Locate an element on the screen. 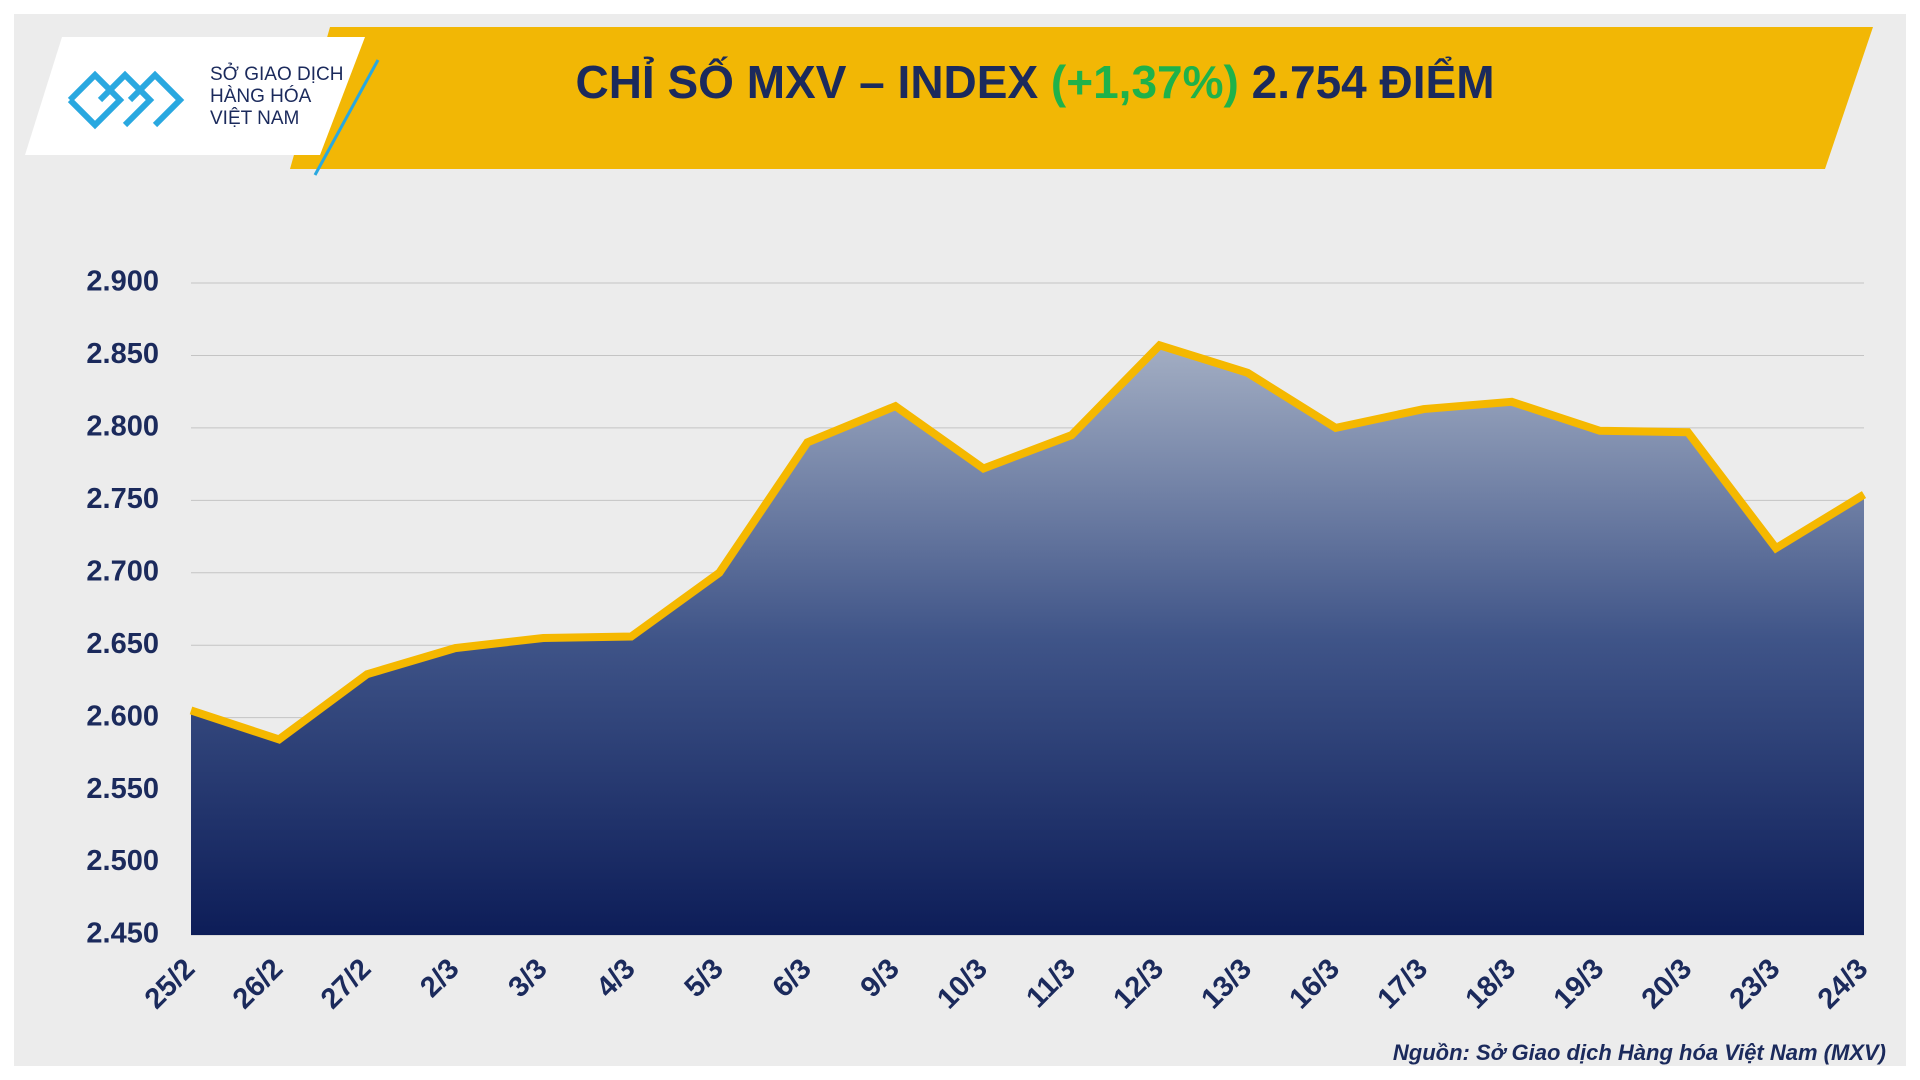 The image size is (1920, 1080). title-banner is located at coordinates (1081, 98).